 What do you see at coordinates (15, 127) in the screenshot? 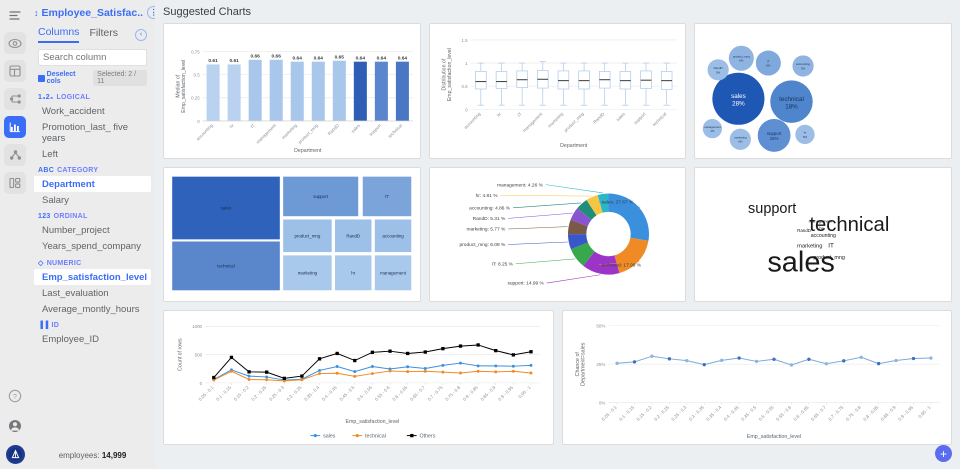
I see `chart-icon` at bounding box center [15, 127].